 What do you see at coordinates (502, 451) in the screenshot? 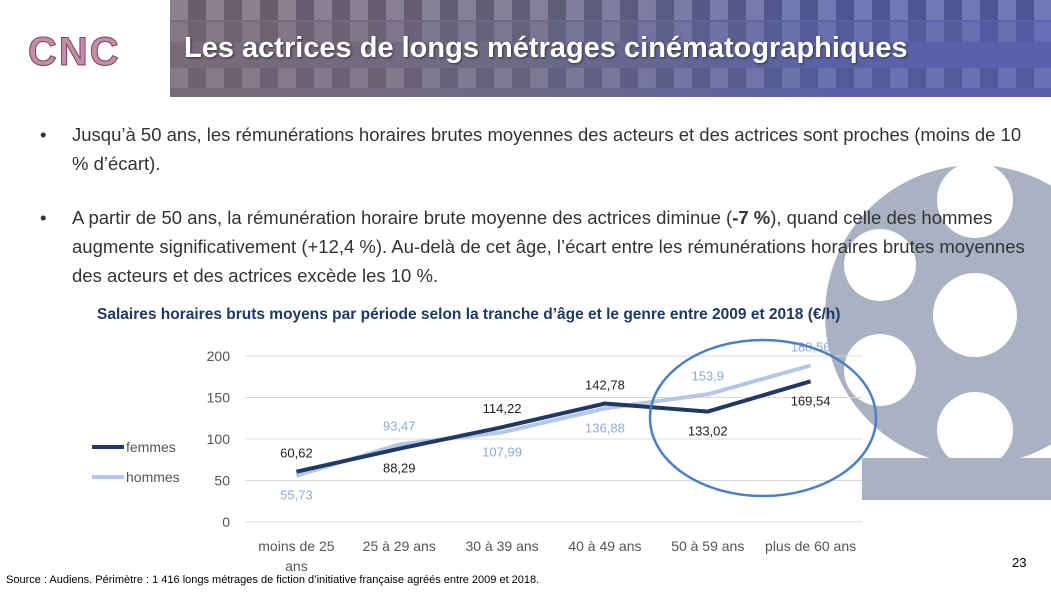
I see `data-label: 107,99` at bounding box center [502, 451].